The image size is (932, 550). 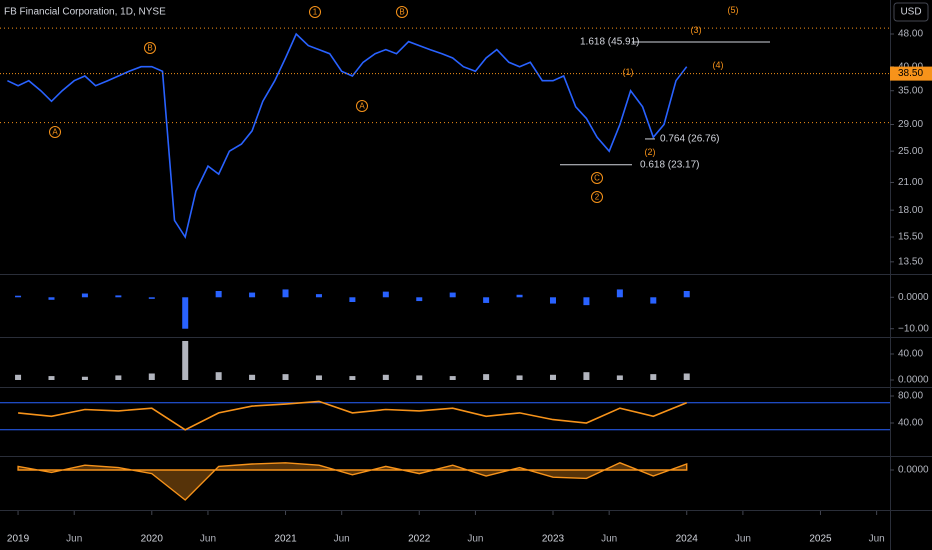 What do you see at coordinates (910, 124) in the screenshot?
I see `y-tick-label: 29.00` at bounding box center [910, 124].